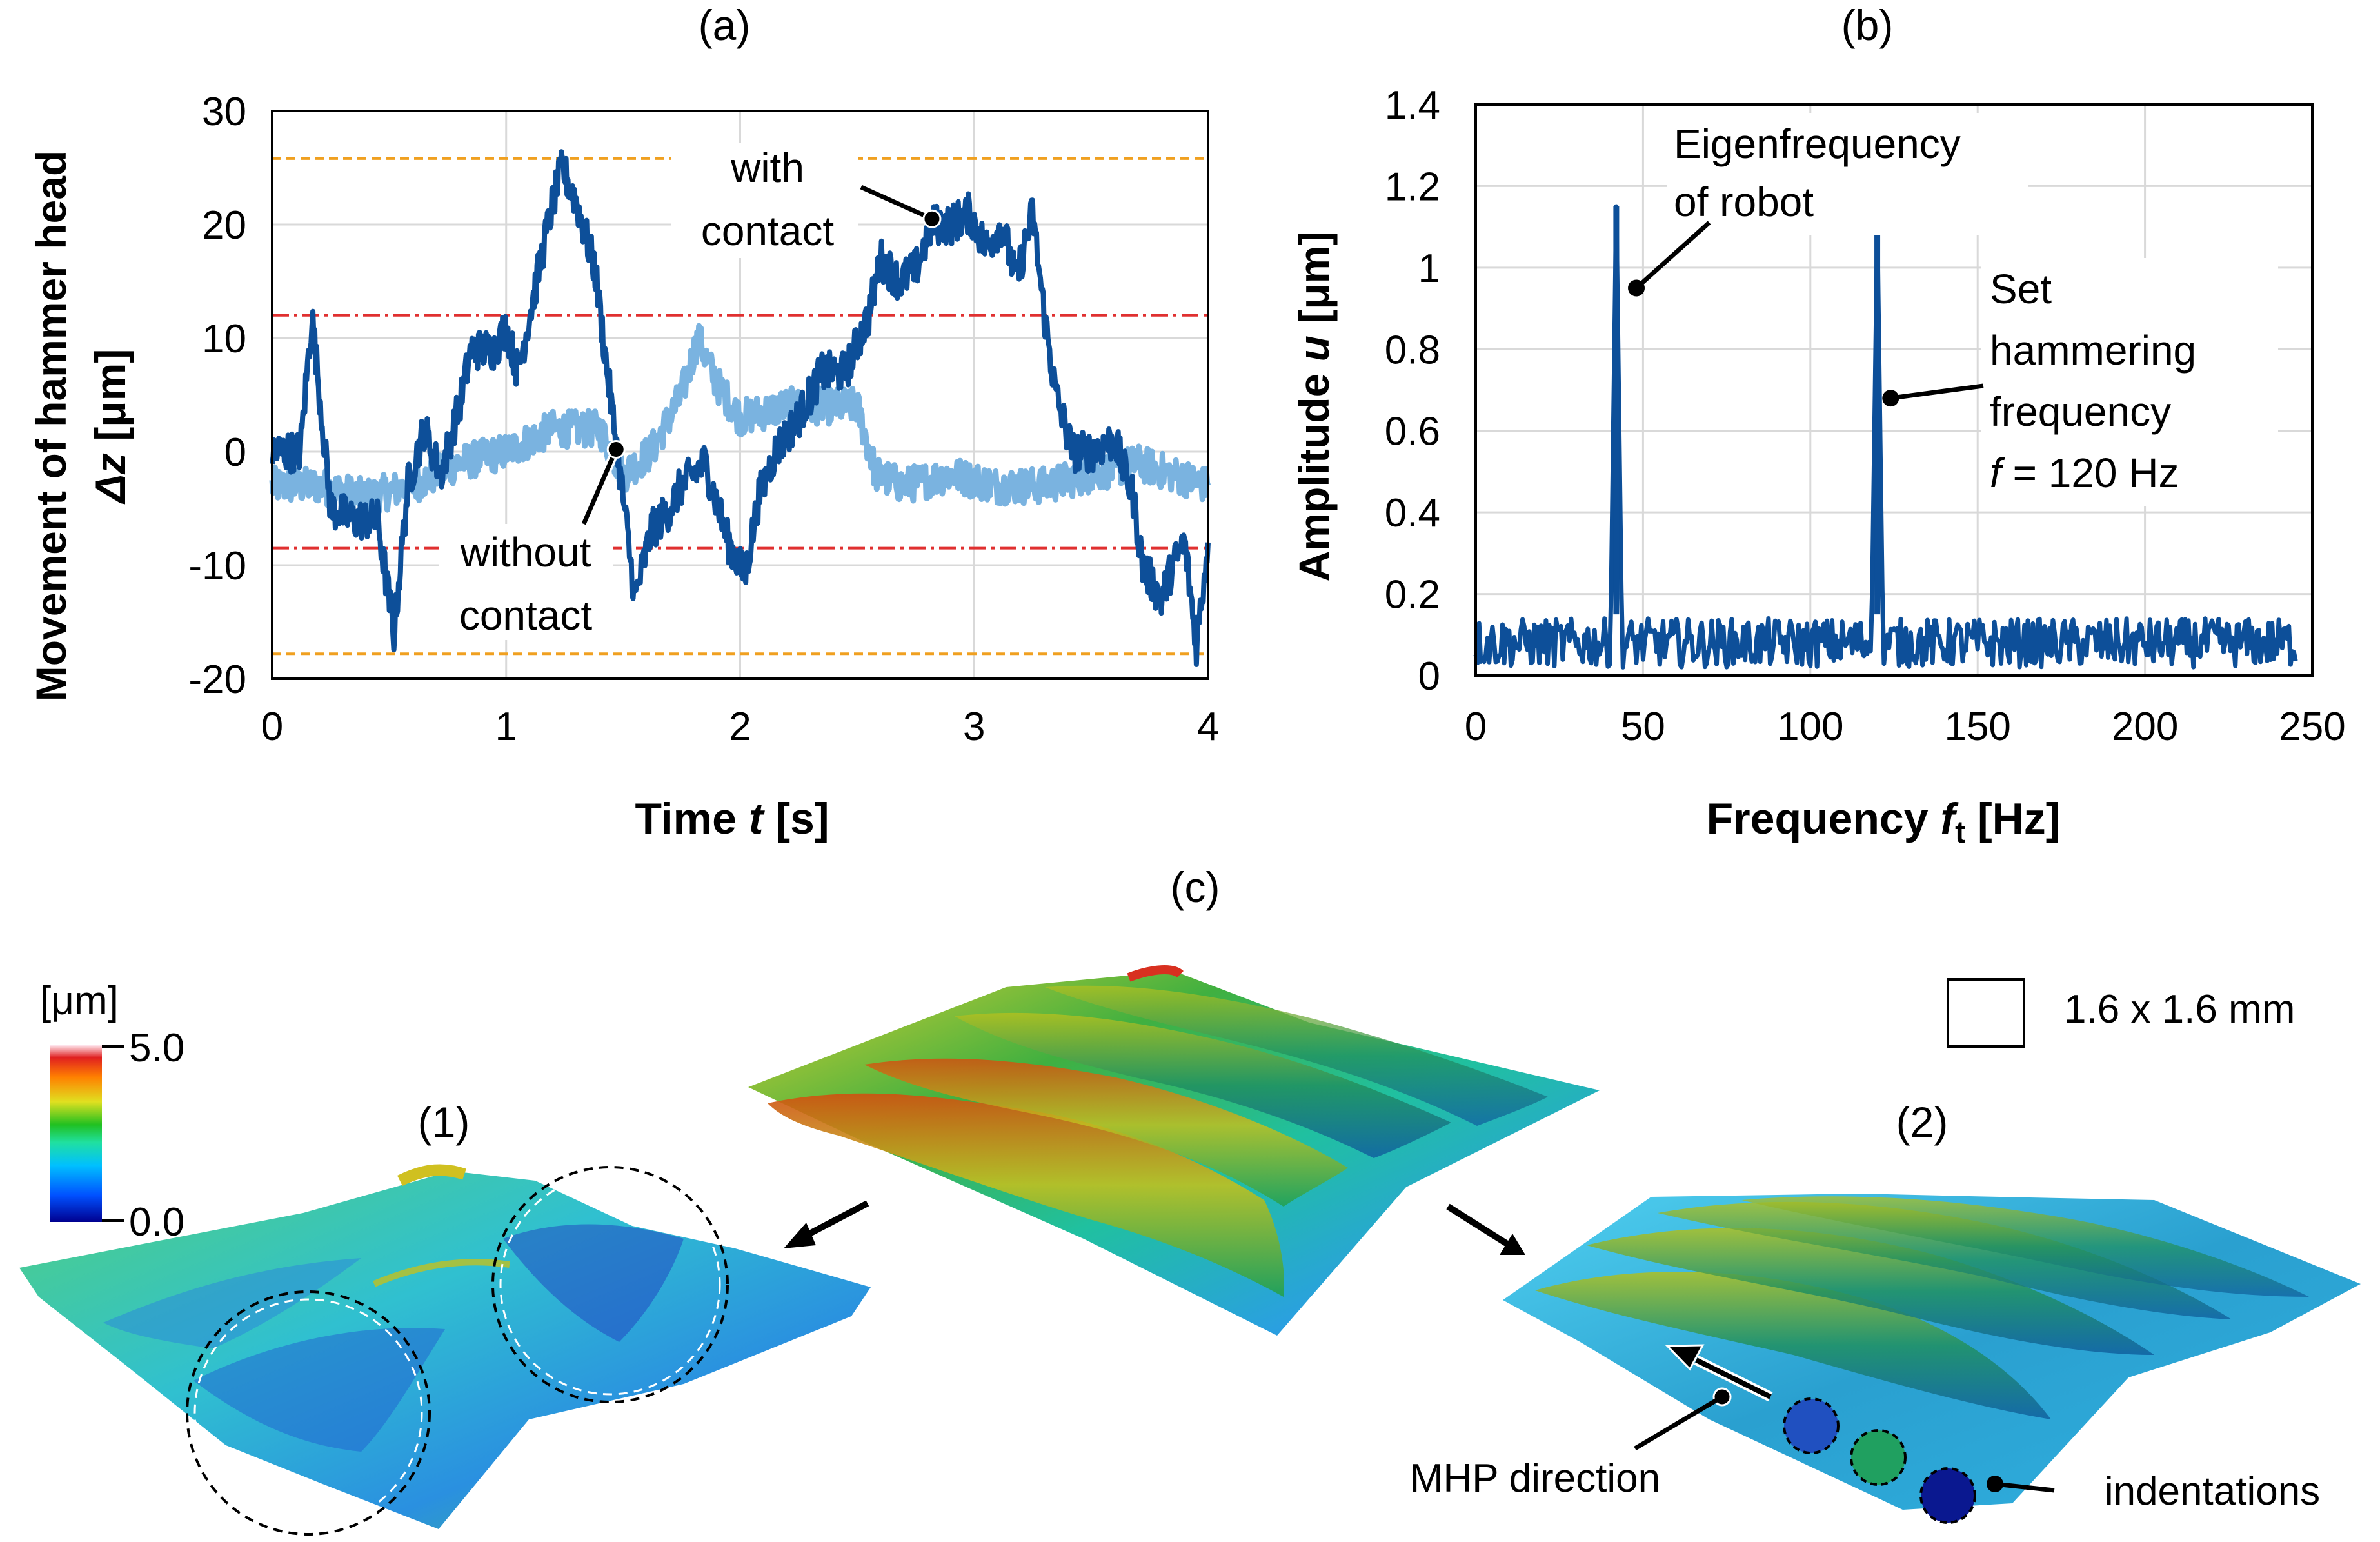 This screenshot has width=2380, height=1542. What do you see at coordinates (2179, 1010) in the screenshot?
I see `scale-label: 1.6 x 1.6 mm` at bounding box center [2179, 1010].